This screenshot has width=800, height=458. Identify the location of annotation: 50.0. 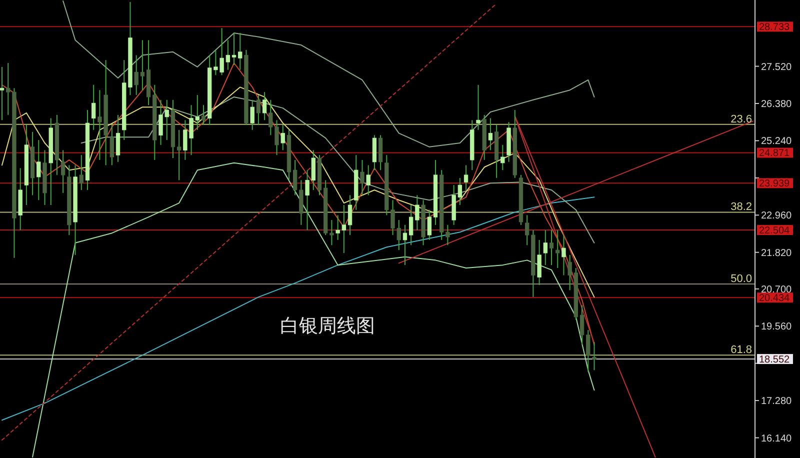
(741, 279).